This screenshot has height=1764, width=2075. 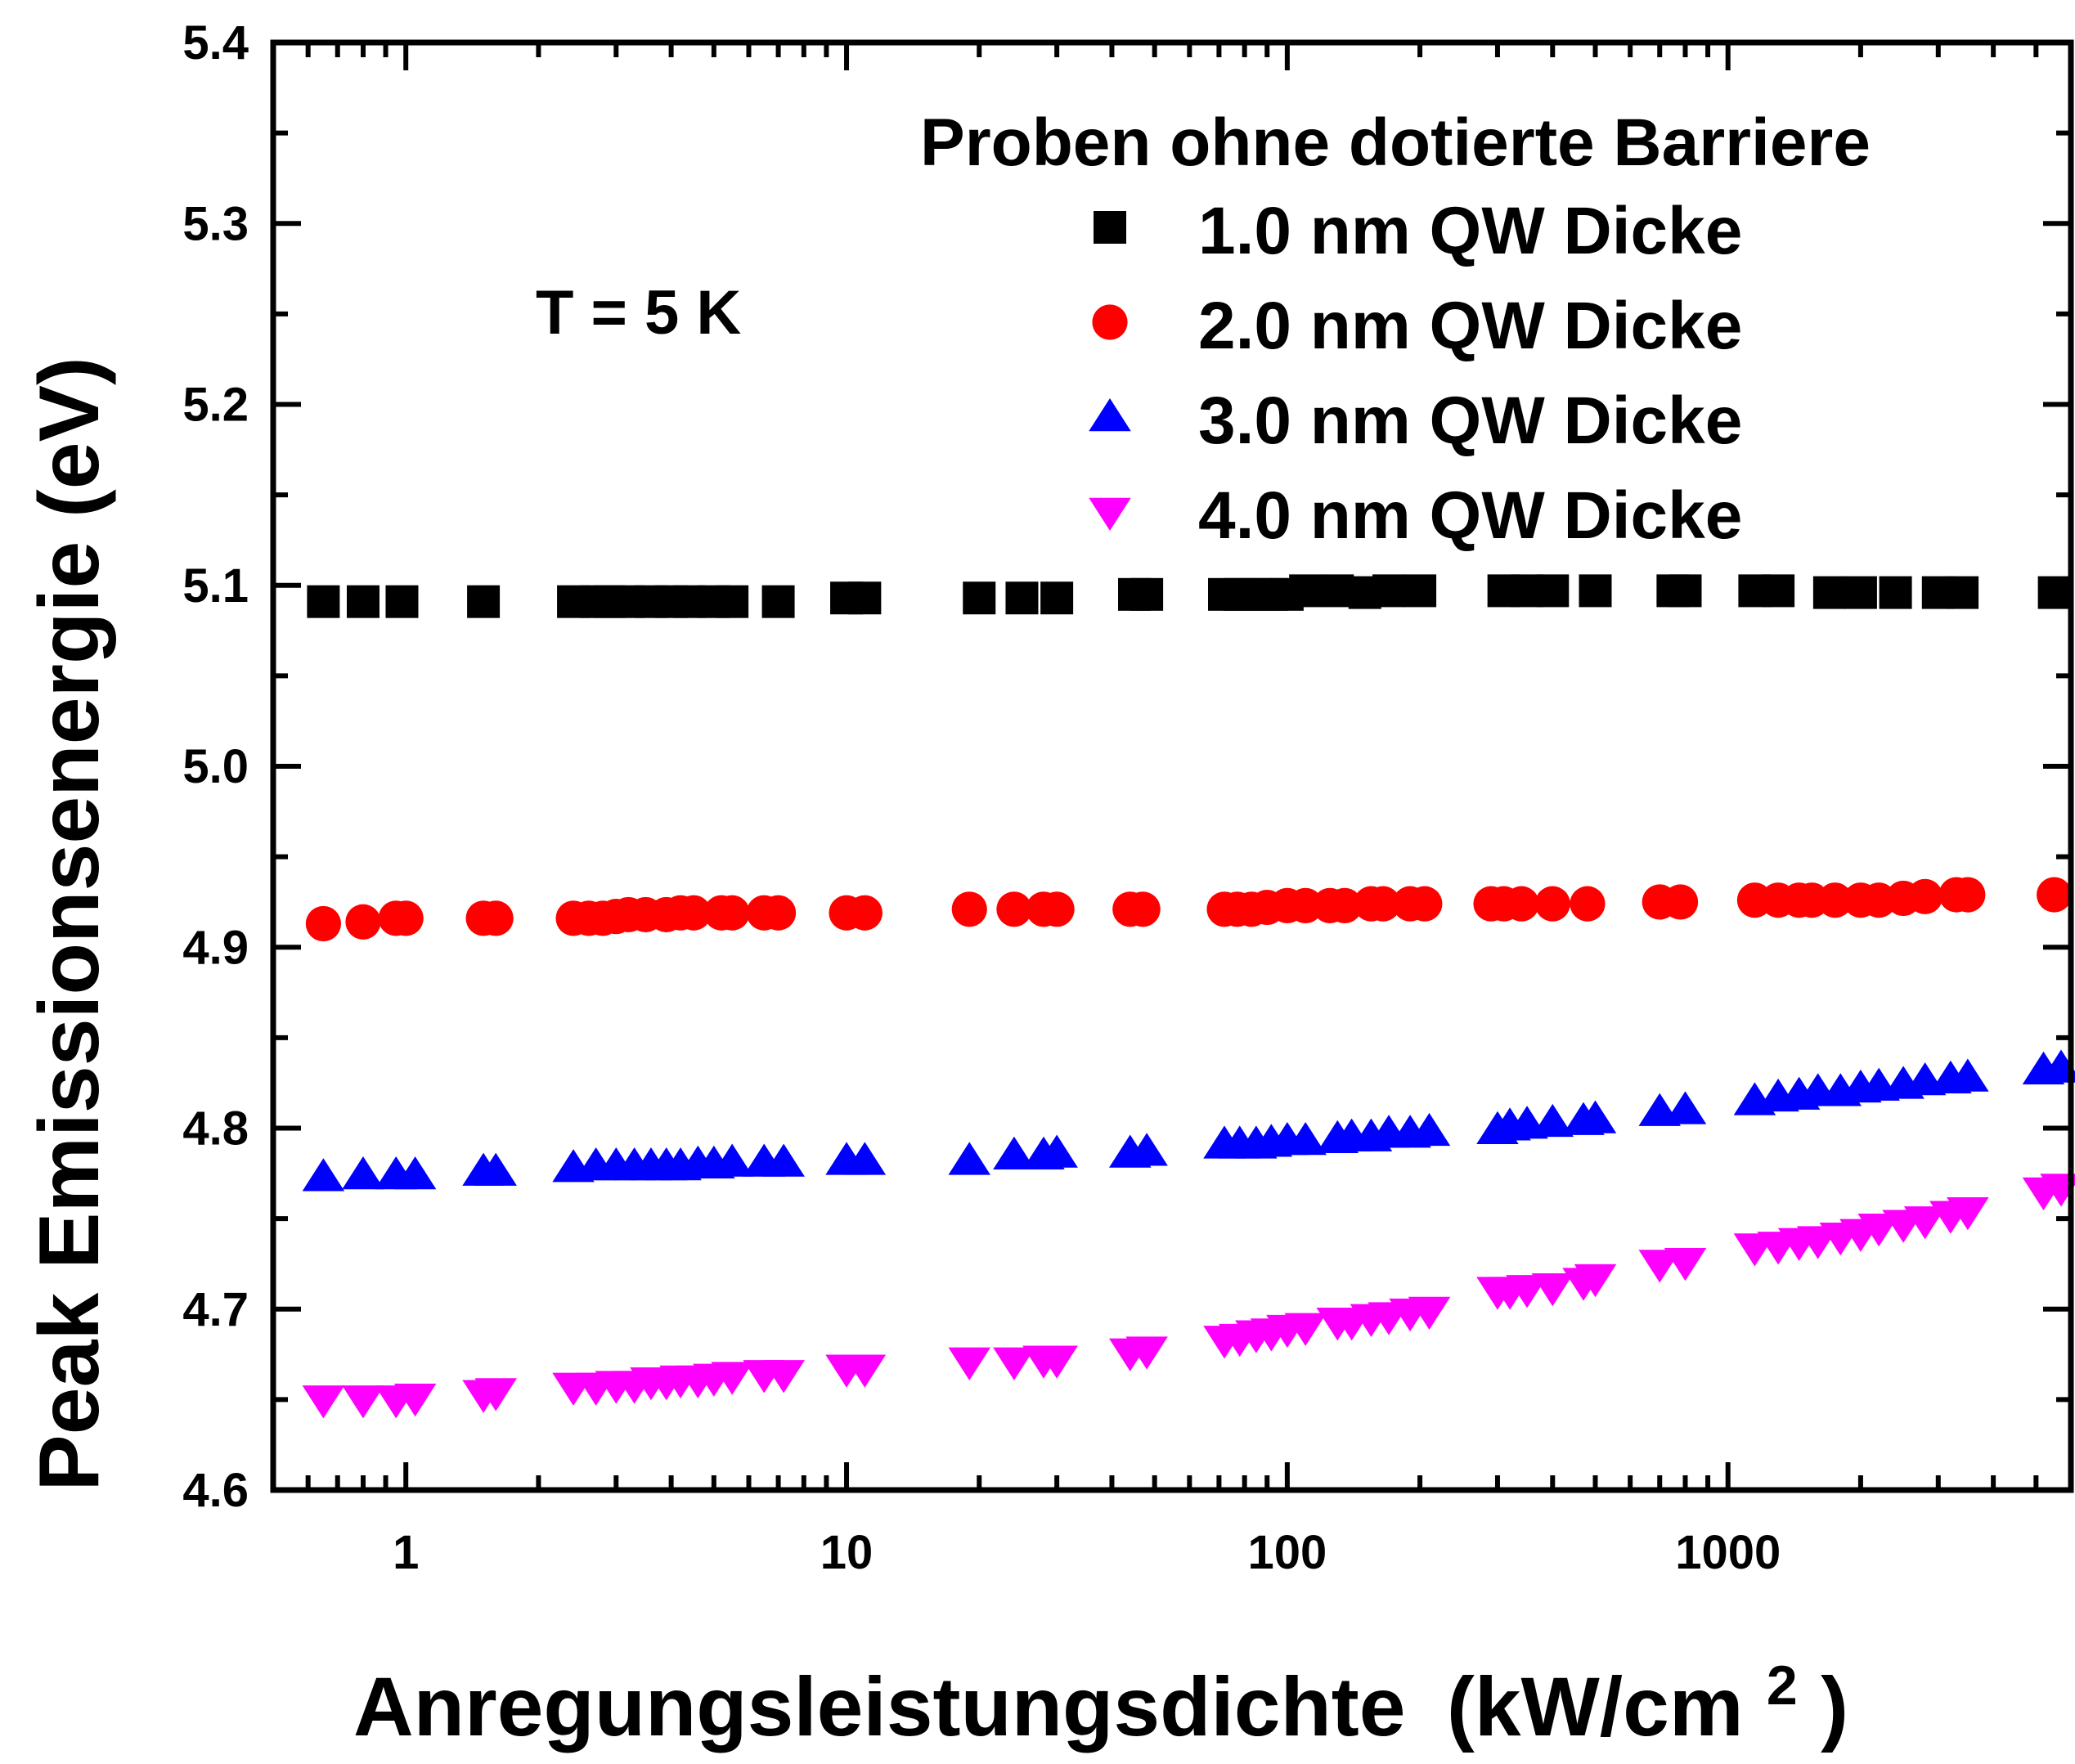 What do you see at coordinates (215, 43) in the screenshot?
I see `y-tick-label: 5.4` at bounding box center [215, 43].